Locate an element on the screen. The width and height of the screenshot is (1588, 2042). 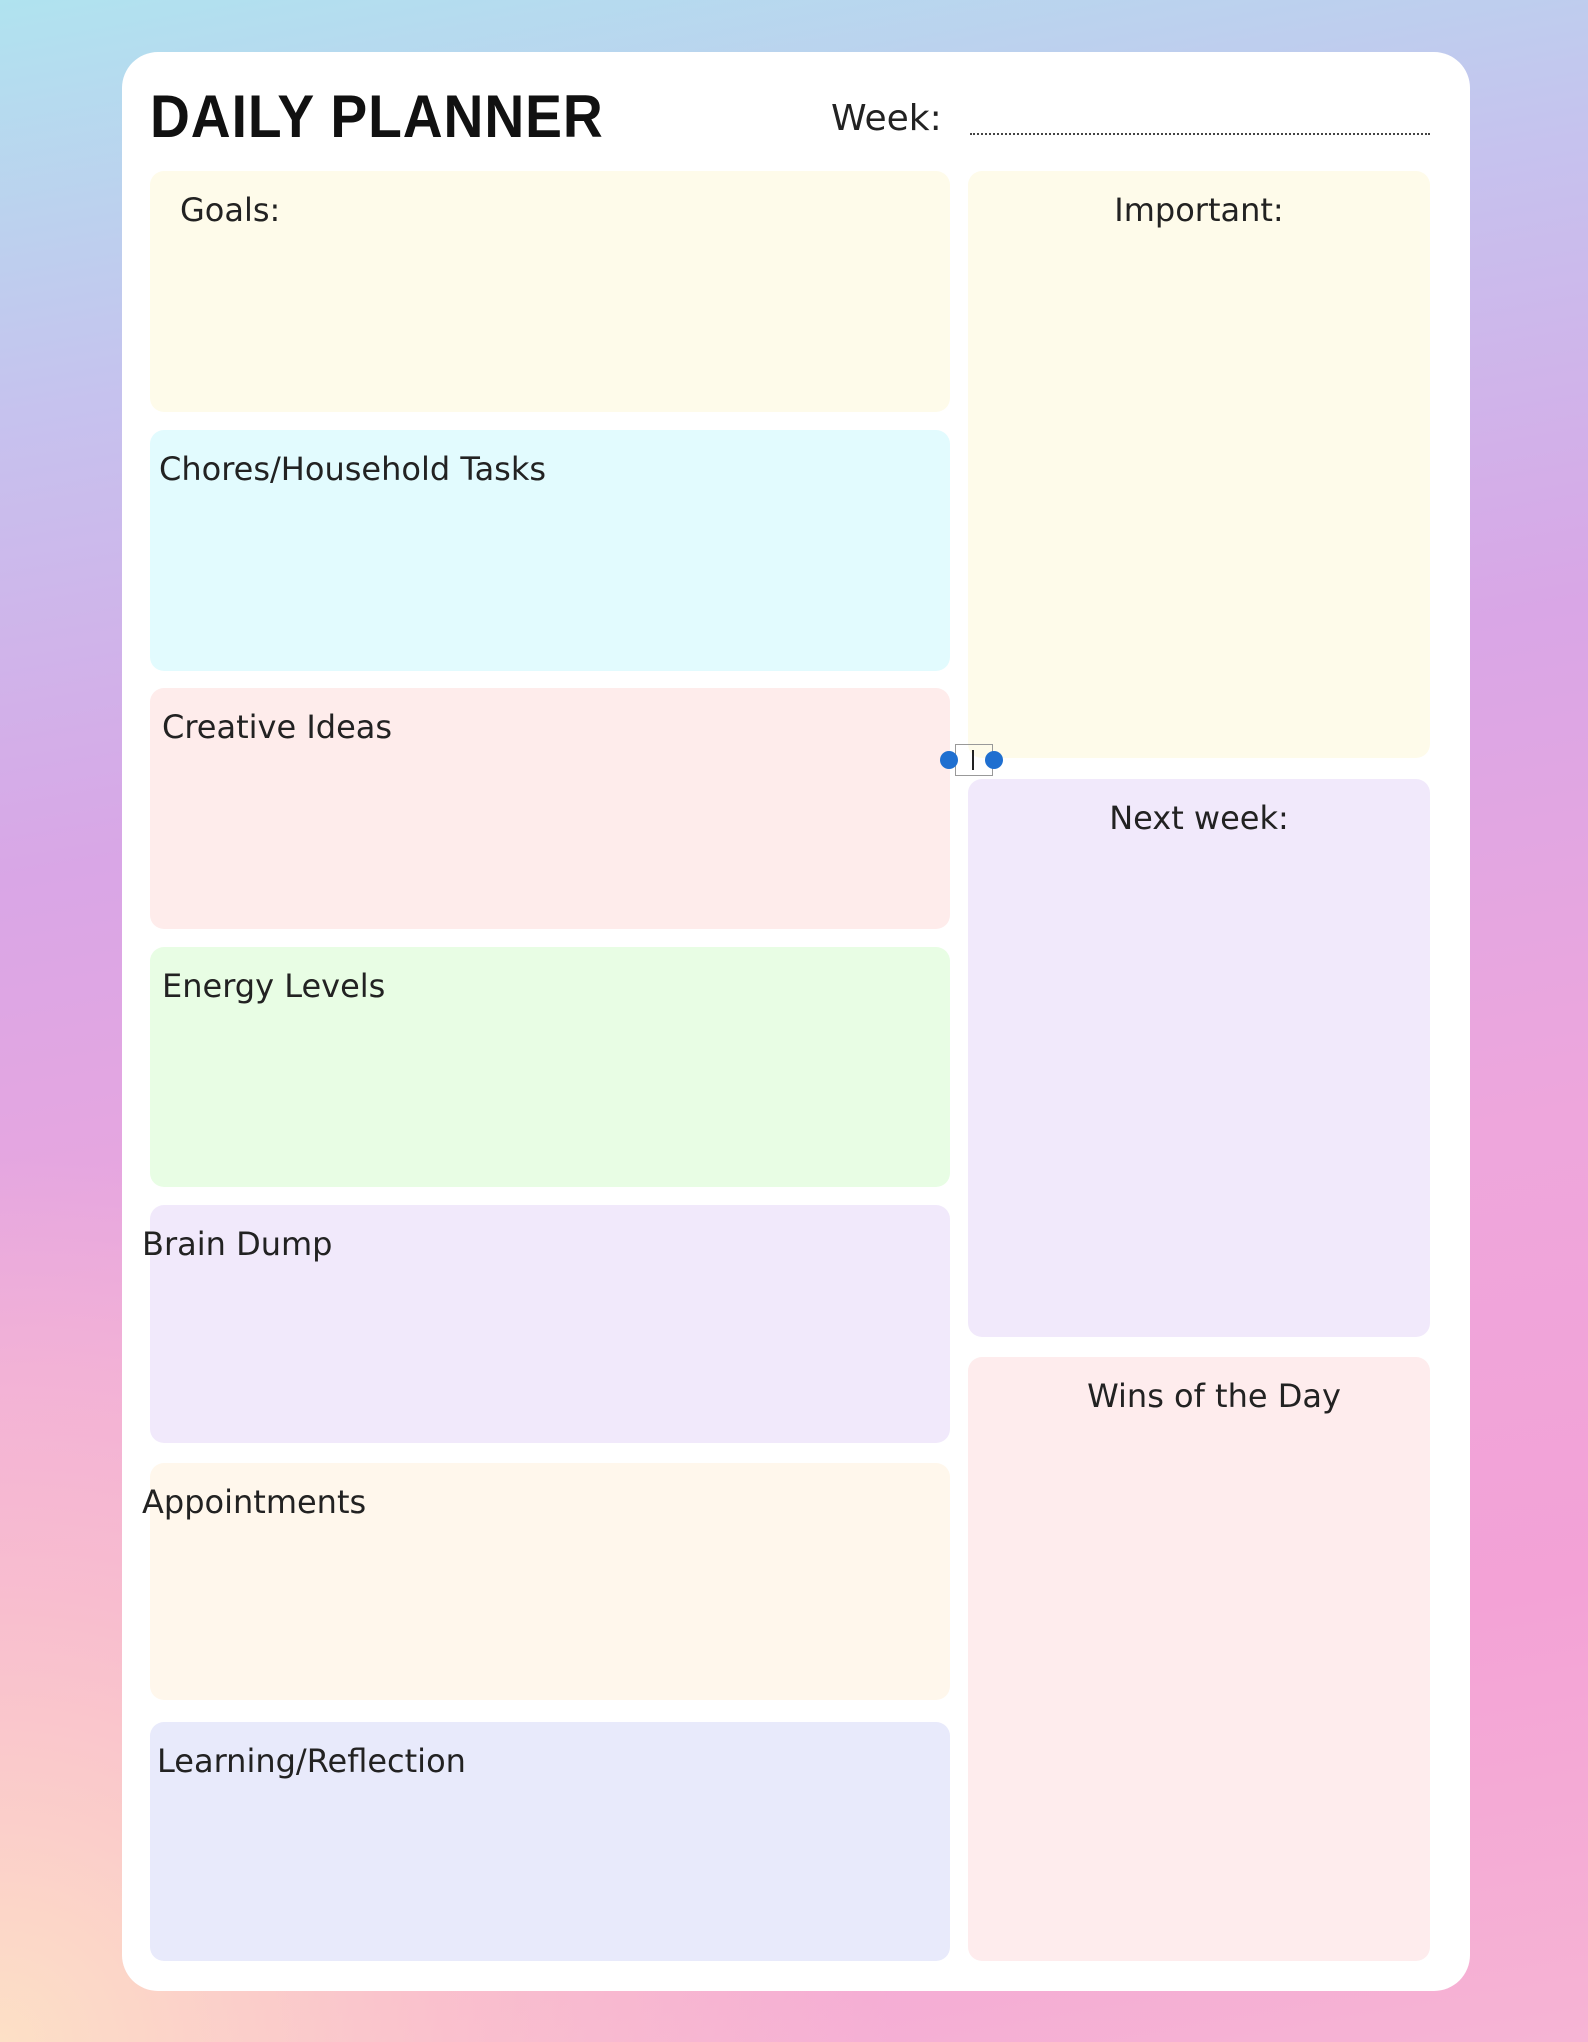
next-week-box: Next week: is located at coordinates (1199, 1058).